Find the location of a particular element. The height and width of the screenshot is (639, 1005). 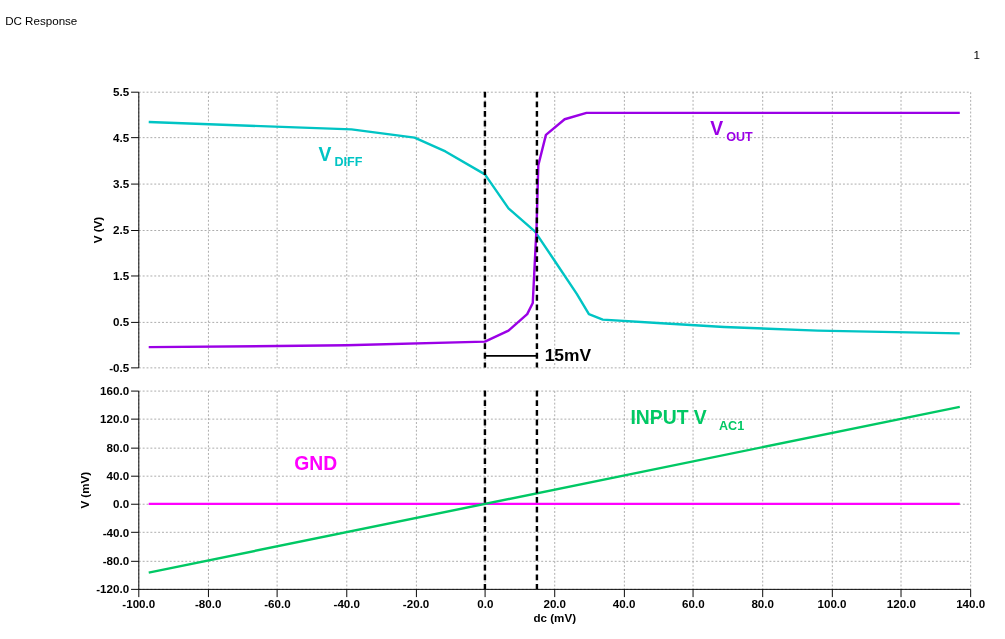

annotation: 15mV is located at coordinates (568, 354).